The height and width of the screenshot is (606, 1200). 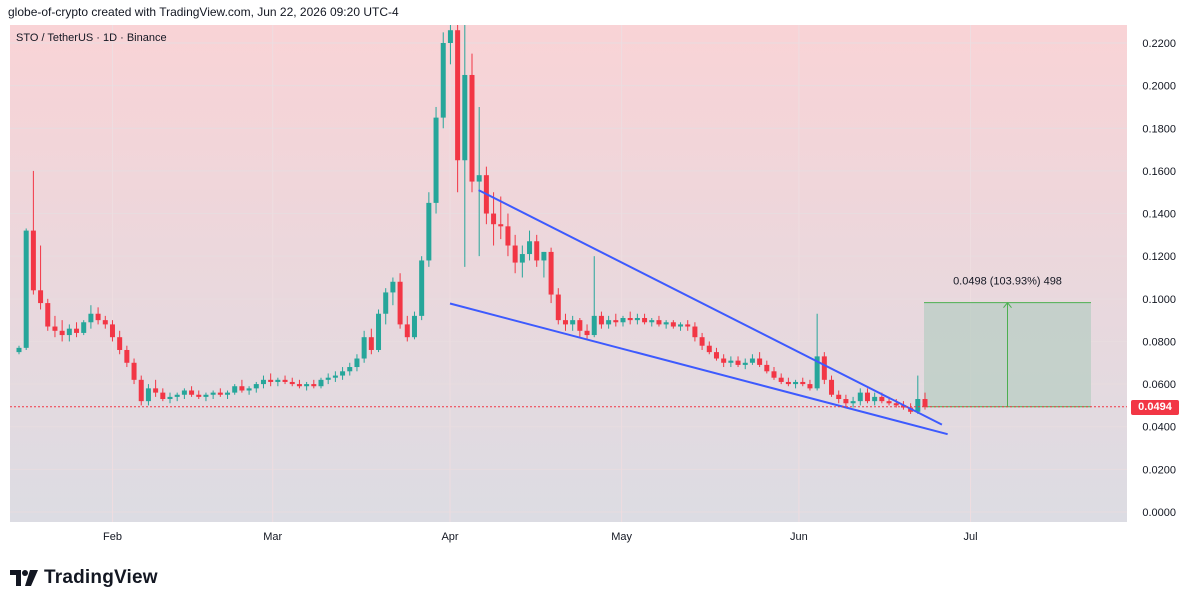 What do you see at coordinates (272, 537) in the screenshot?
I see `x-tick-label: Mar` at bounding box center [272, 537].